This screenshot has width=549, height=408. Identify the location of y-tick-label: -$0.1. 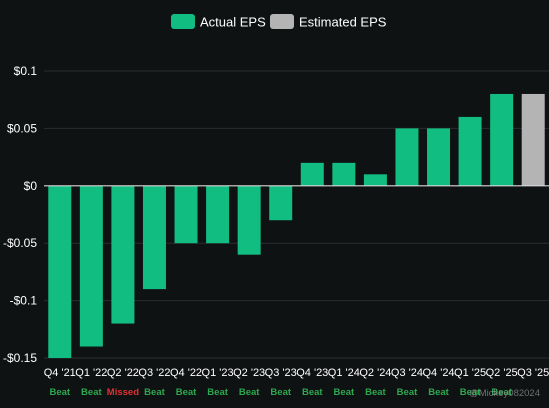
(24, 301).